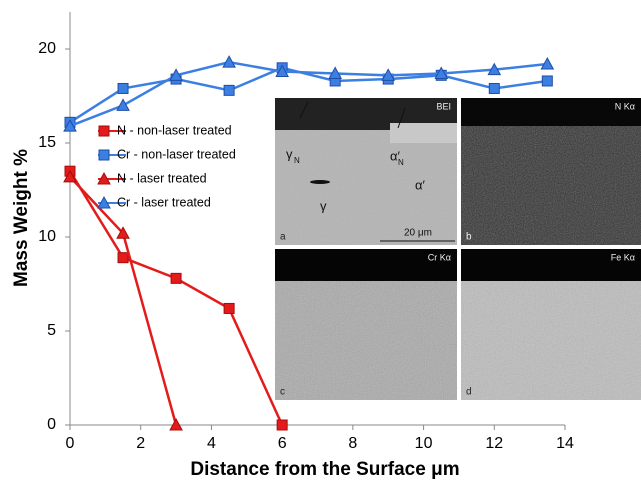 The image size is (641, 492). What do you see at coordinates (21, 218) in the screenshot?
I see `y-axis-title: Mass Weight %` at bounding box center [21, 218].